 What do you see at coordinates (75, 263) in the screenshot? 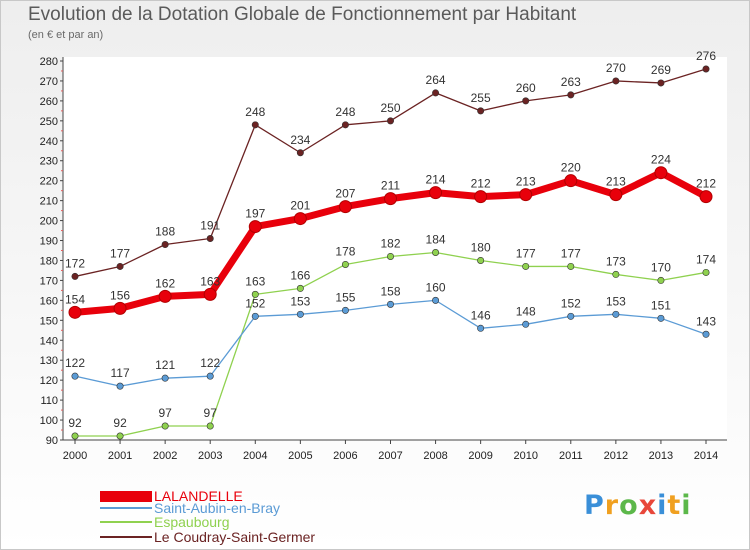
I see `data-label-le-coudray-saint-germer: 172` at bounding box center [75, 263].